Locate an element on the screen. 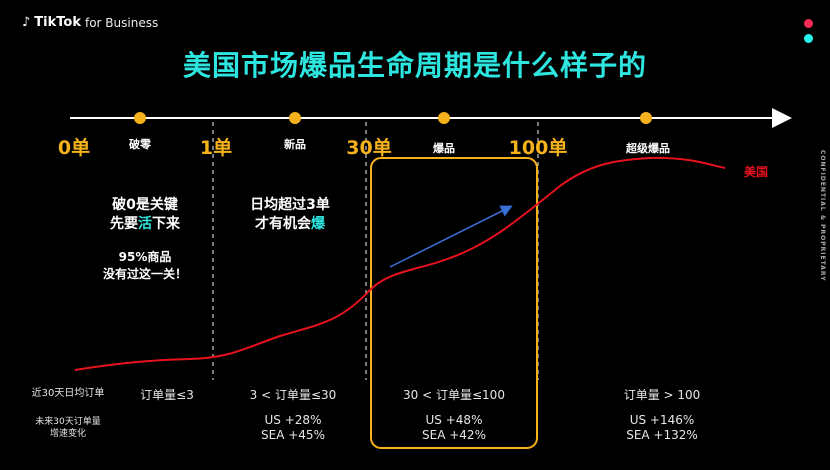  red-dot-icon is located at coordinates (808, 23).